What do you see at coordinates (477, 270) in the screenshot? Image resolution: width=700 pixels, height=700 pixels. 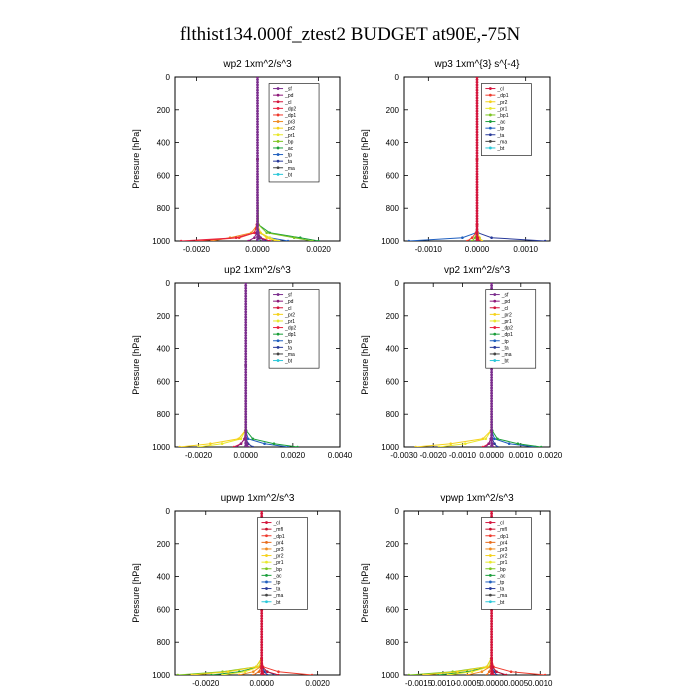 I see `panel-title: vp2 1xm^2/s^3` at bounding box center [477, 270].